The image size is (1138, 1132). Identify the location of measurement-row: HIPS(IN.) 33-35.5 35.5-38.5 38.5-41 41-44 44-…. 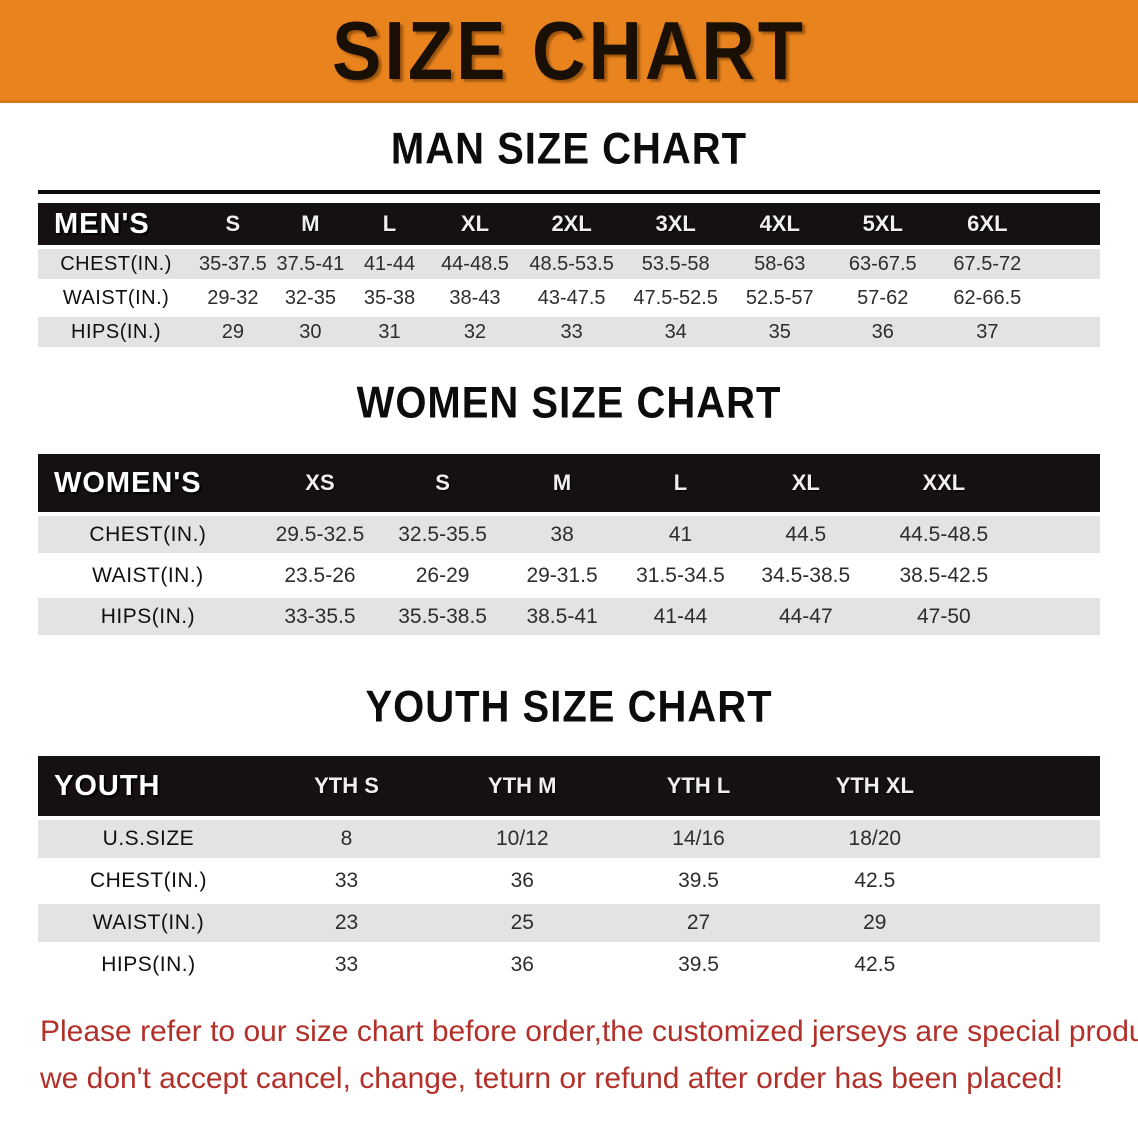
(569, 616).